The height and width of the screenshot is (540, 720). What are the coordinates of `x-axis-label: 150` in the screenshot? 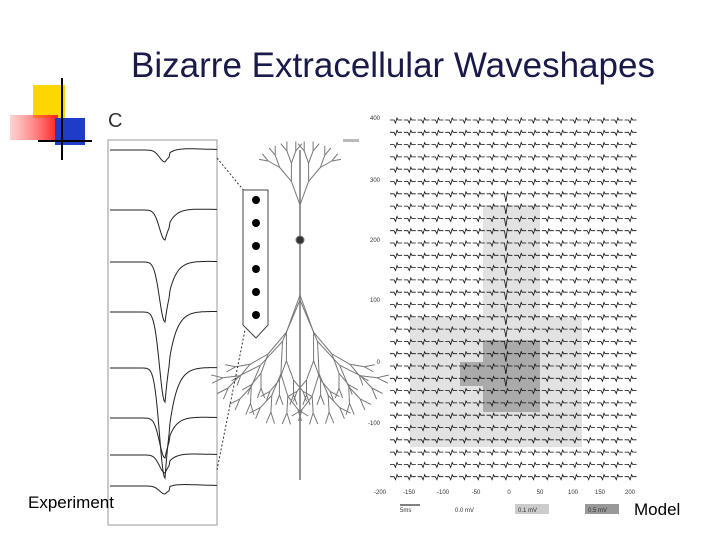 It's located at (600, 493).